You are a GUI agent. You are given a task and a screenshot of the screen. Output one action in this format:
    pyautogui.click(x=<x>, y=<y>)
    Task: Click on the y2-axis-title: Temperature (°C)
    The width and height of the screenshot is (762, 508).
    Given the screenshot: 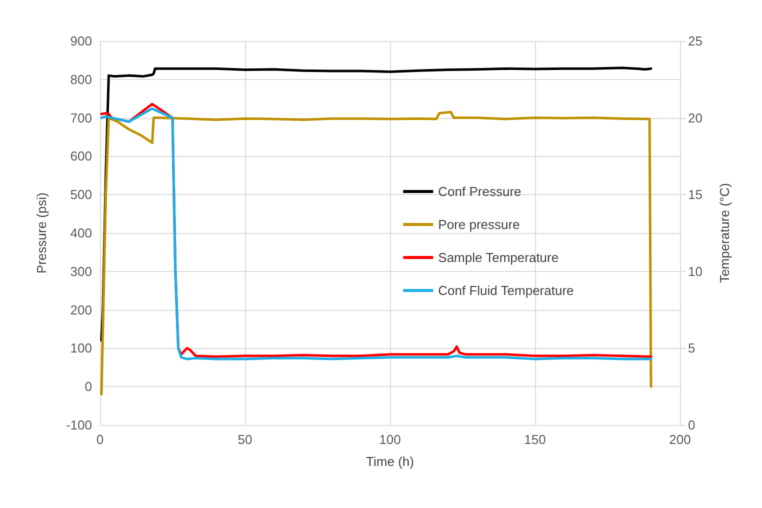 What is the action you would take?
    pyautogui.click(x=724, y=233)
    